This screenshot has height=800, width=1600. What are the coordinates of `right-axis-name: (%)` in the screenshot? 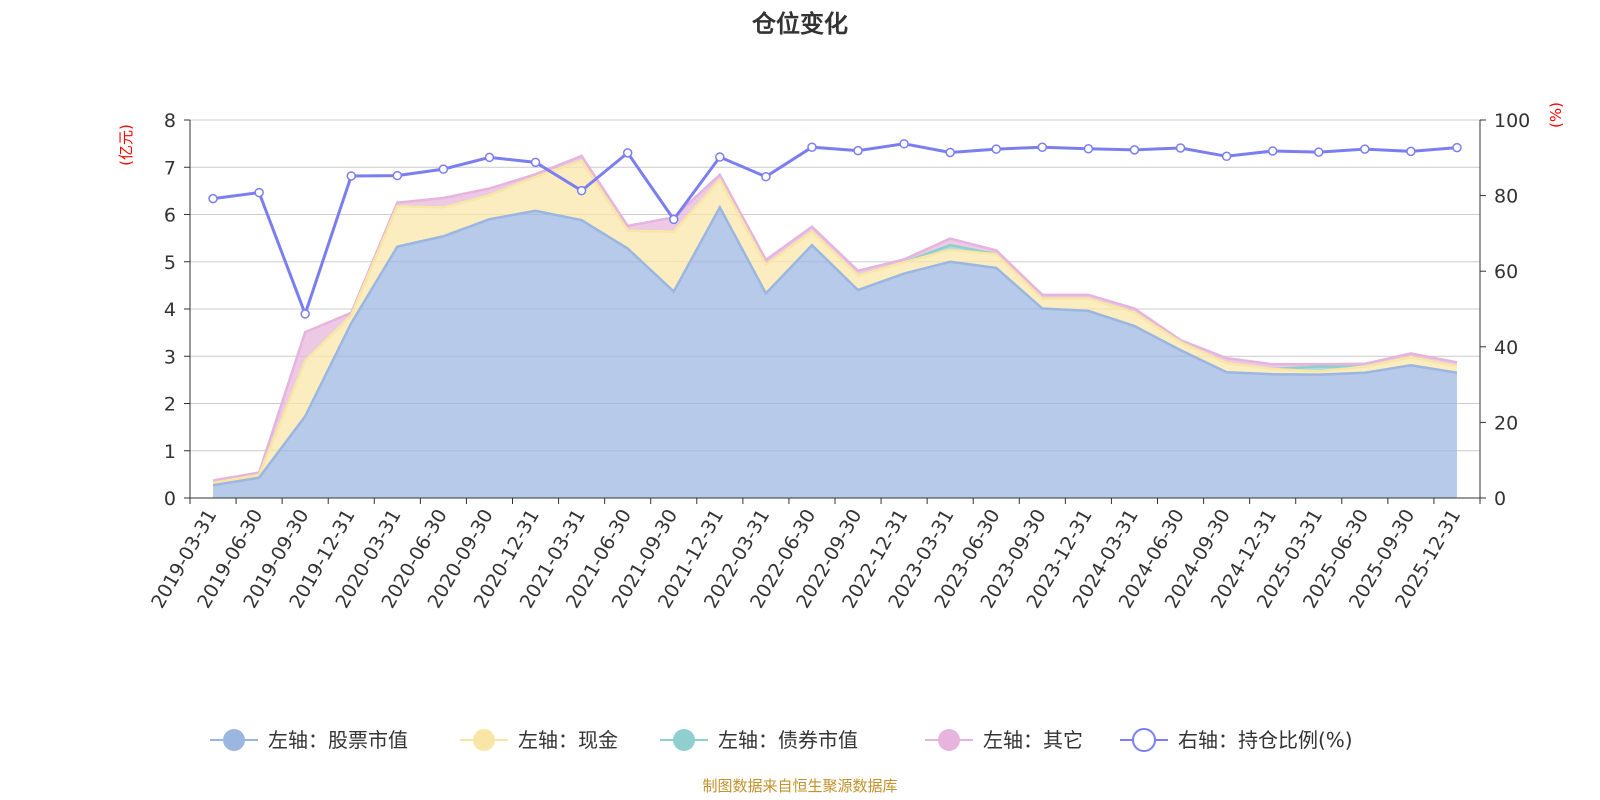 It's located at (1556, 115).